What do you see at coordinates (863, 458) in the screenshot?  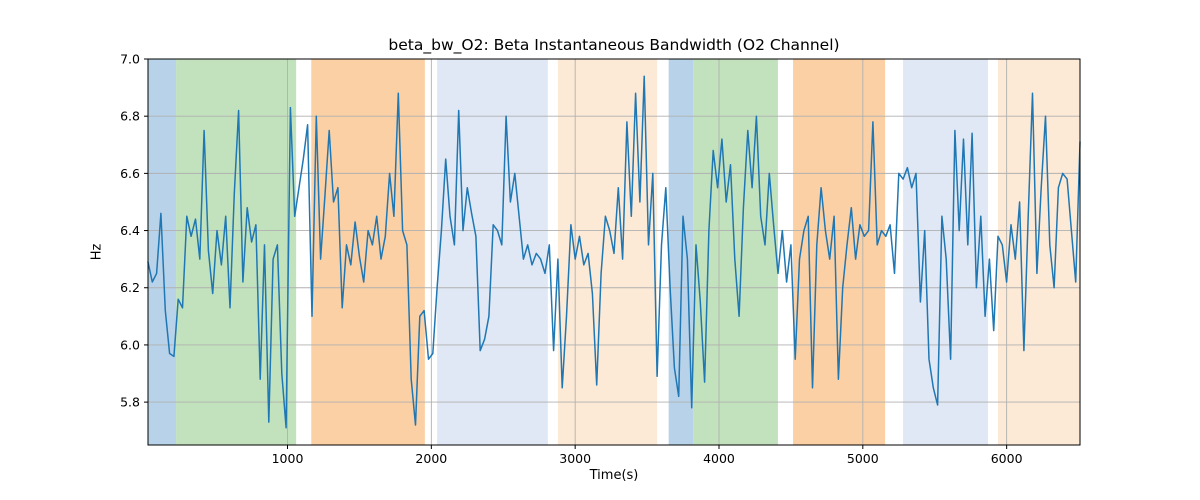 I see `x-tick-label: 5000` at bounding box center [863, 458].